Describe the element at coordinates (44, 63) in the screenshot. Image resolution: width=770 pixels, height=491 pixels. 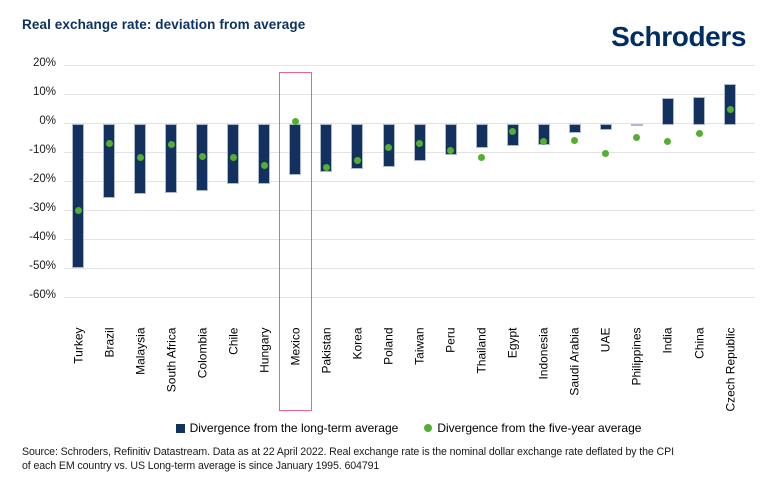
I see `y-tick-20: 20%` at that location.